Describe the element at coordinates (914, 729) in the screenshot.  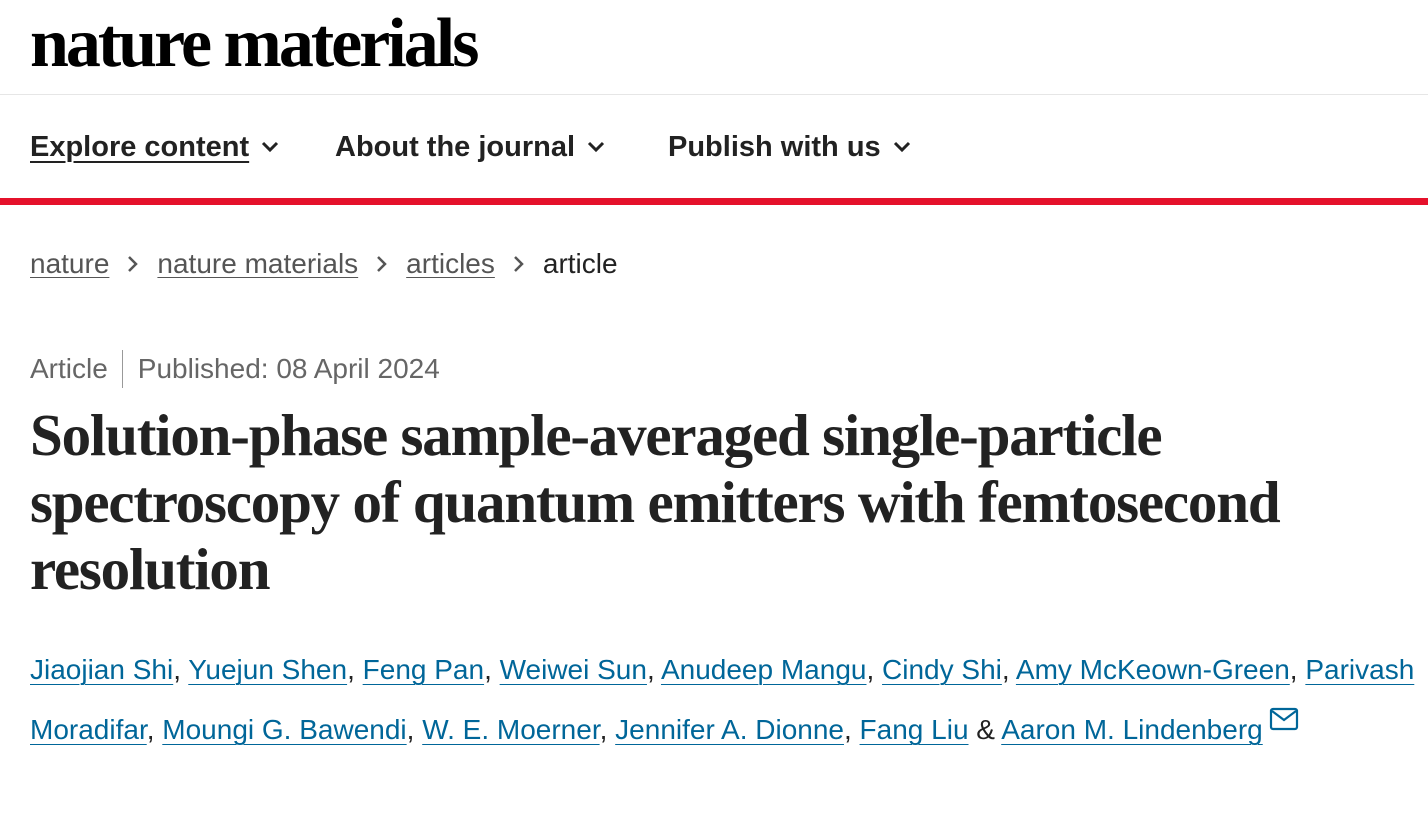
I see `author-link: Fang Liu` at that location.